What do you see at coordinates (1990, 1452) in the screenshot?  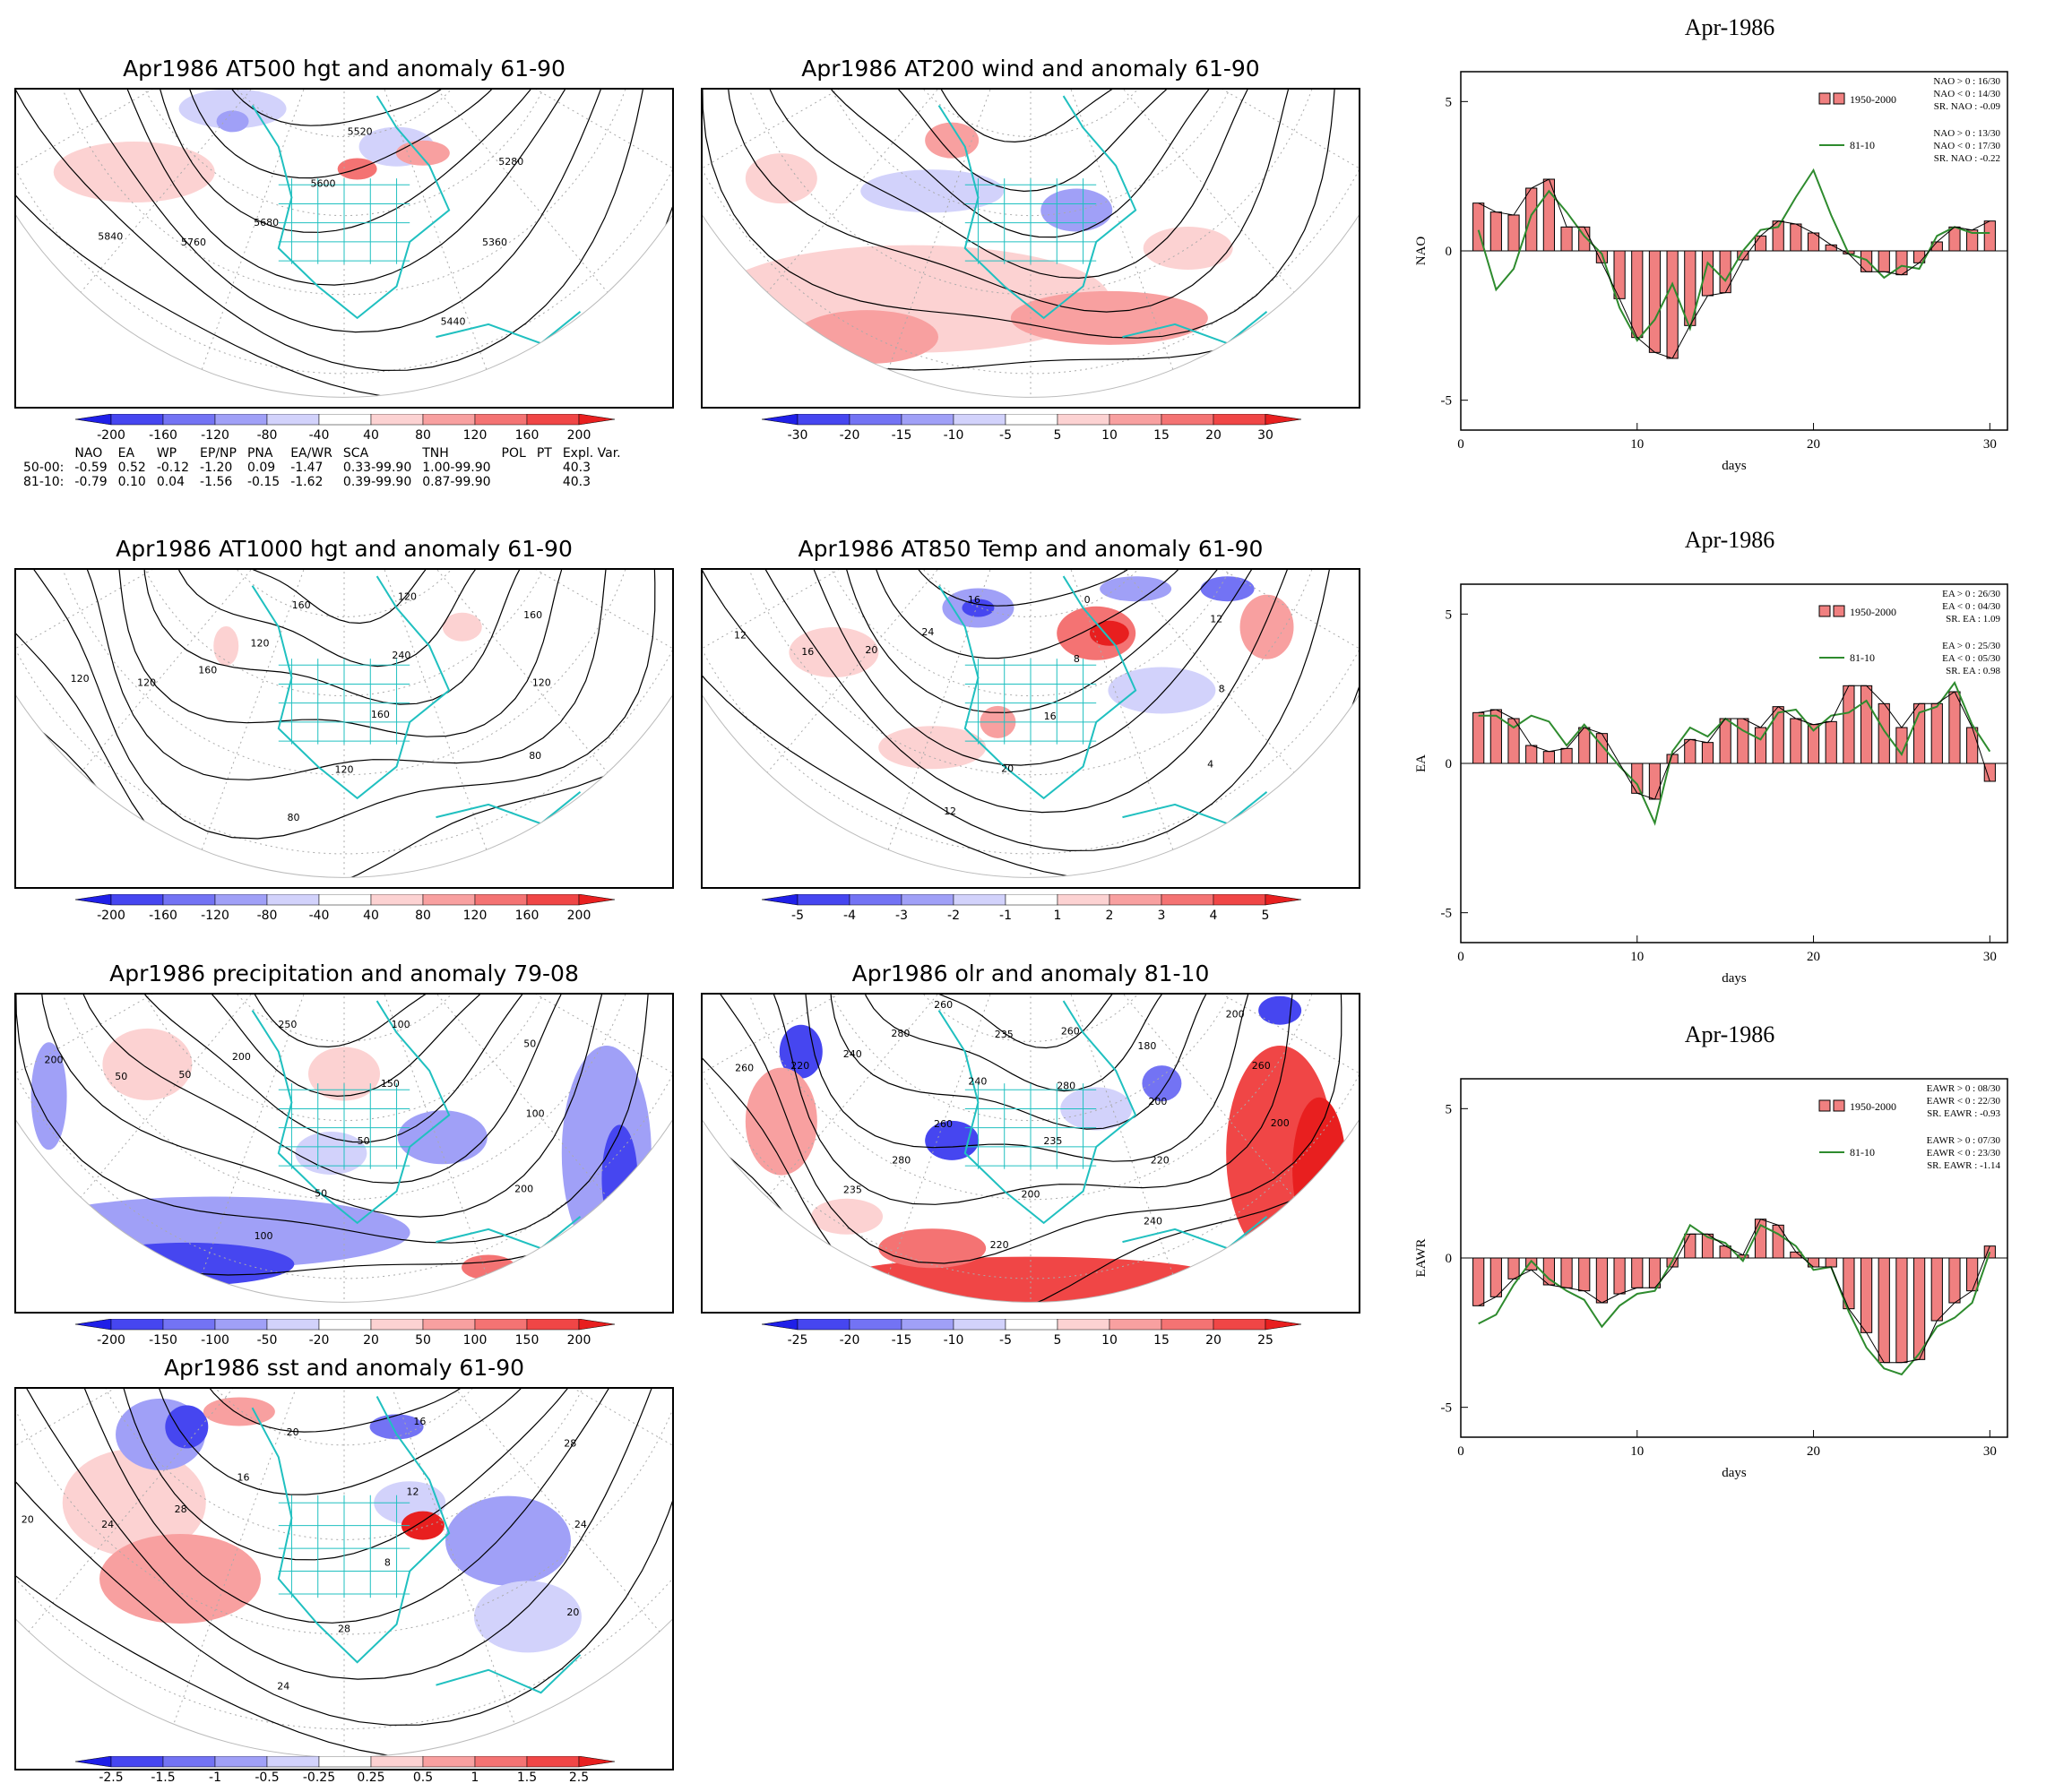 I see `x-tick-label: 30` at bounding box center [1990, 1452].